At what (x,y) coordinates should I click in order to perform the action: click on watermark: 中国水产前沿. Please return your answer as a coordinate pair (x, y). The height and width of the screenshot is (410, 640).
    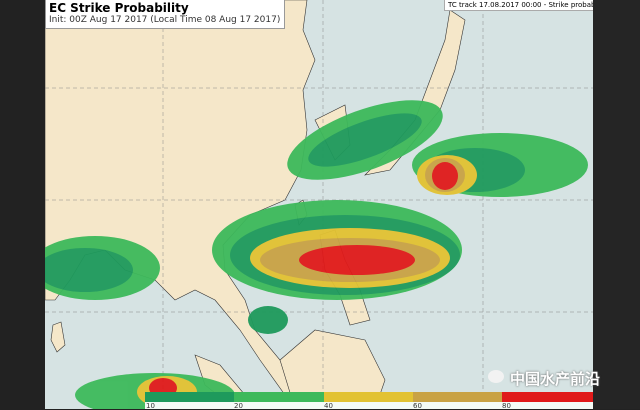
    Looking at the image, I should click on (555, 379).